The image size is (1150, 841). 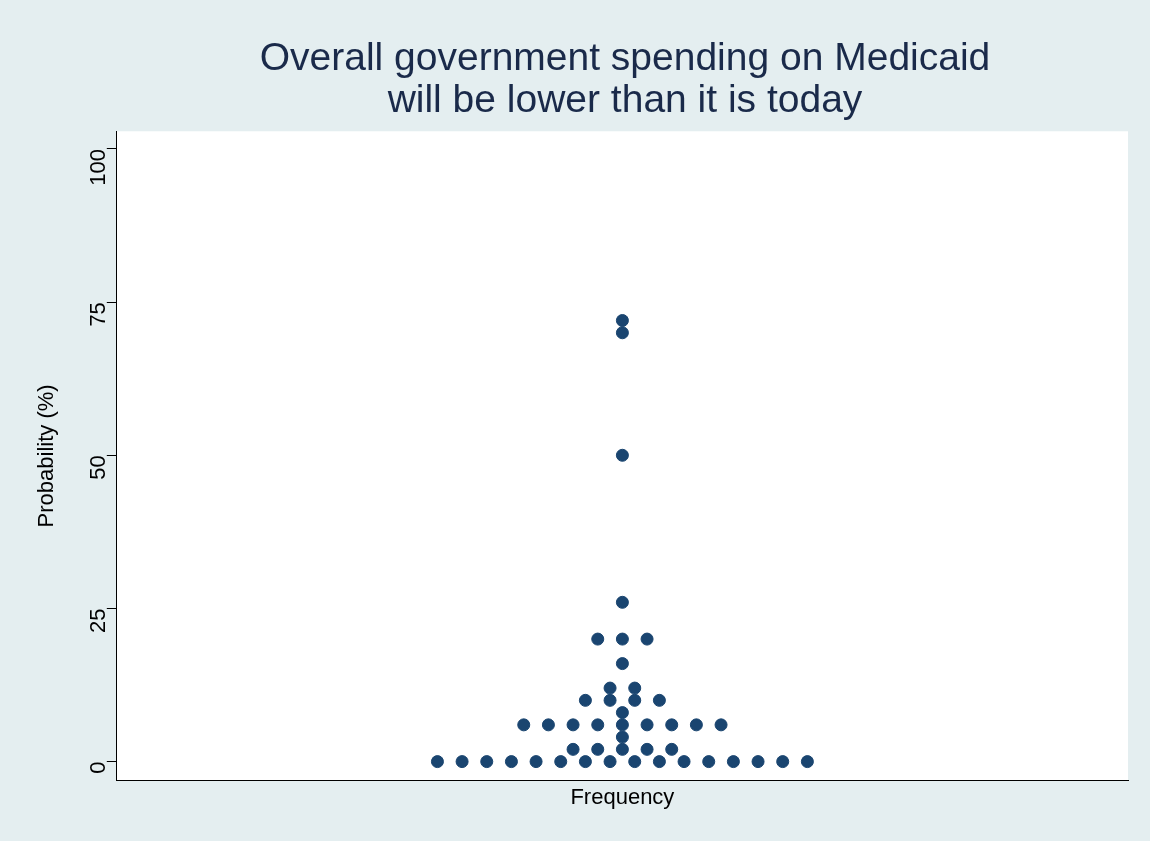 I want to click on y-tick-label: 100, so click(x=97, y=167).